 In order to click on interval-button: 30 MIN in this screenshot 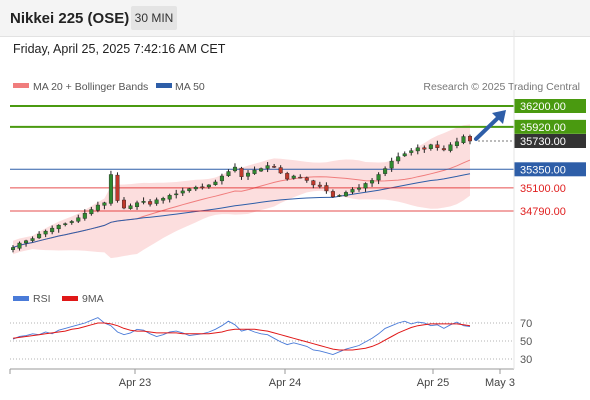, I will do `click(154, 18)`.